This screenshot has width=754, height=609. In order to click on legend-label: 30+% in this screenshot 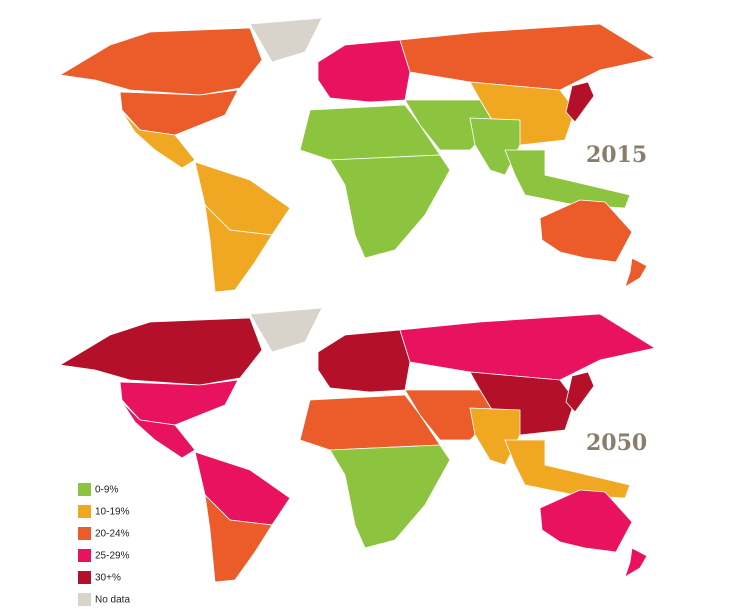, I will do `click(108, 578)`.